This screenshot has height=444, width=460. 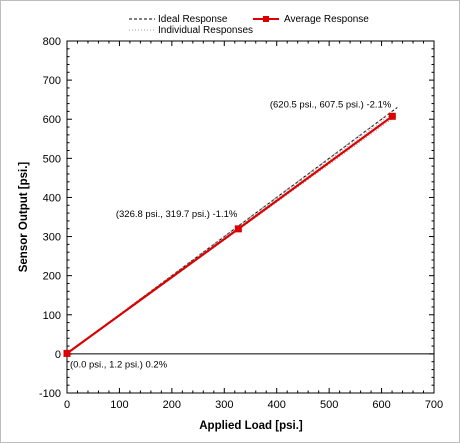 I want to click on y-tick-label: 700, so click(x=52, y=81).